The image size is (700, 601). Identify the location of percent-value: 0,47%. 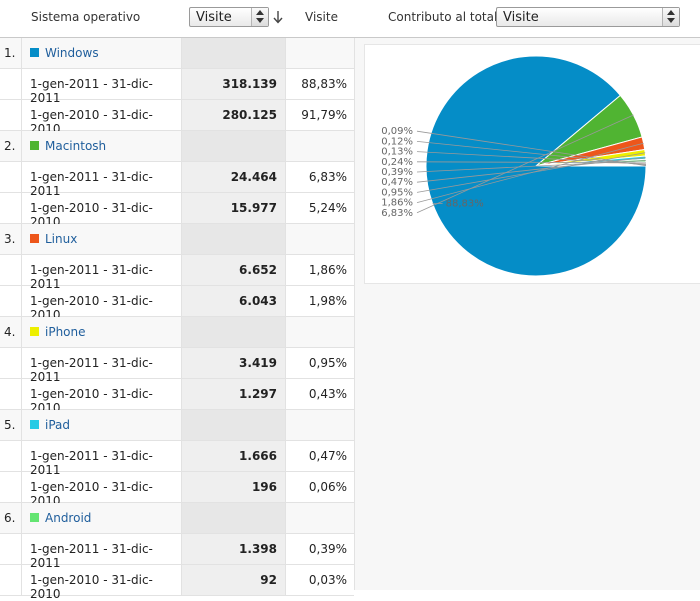
(327, 456).